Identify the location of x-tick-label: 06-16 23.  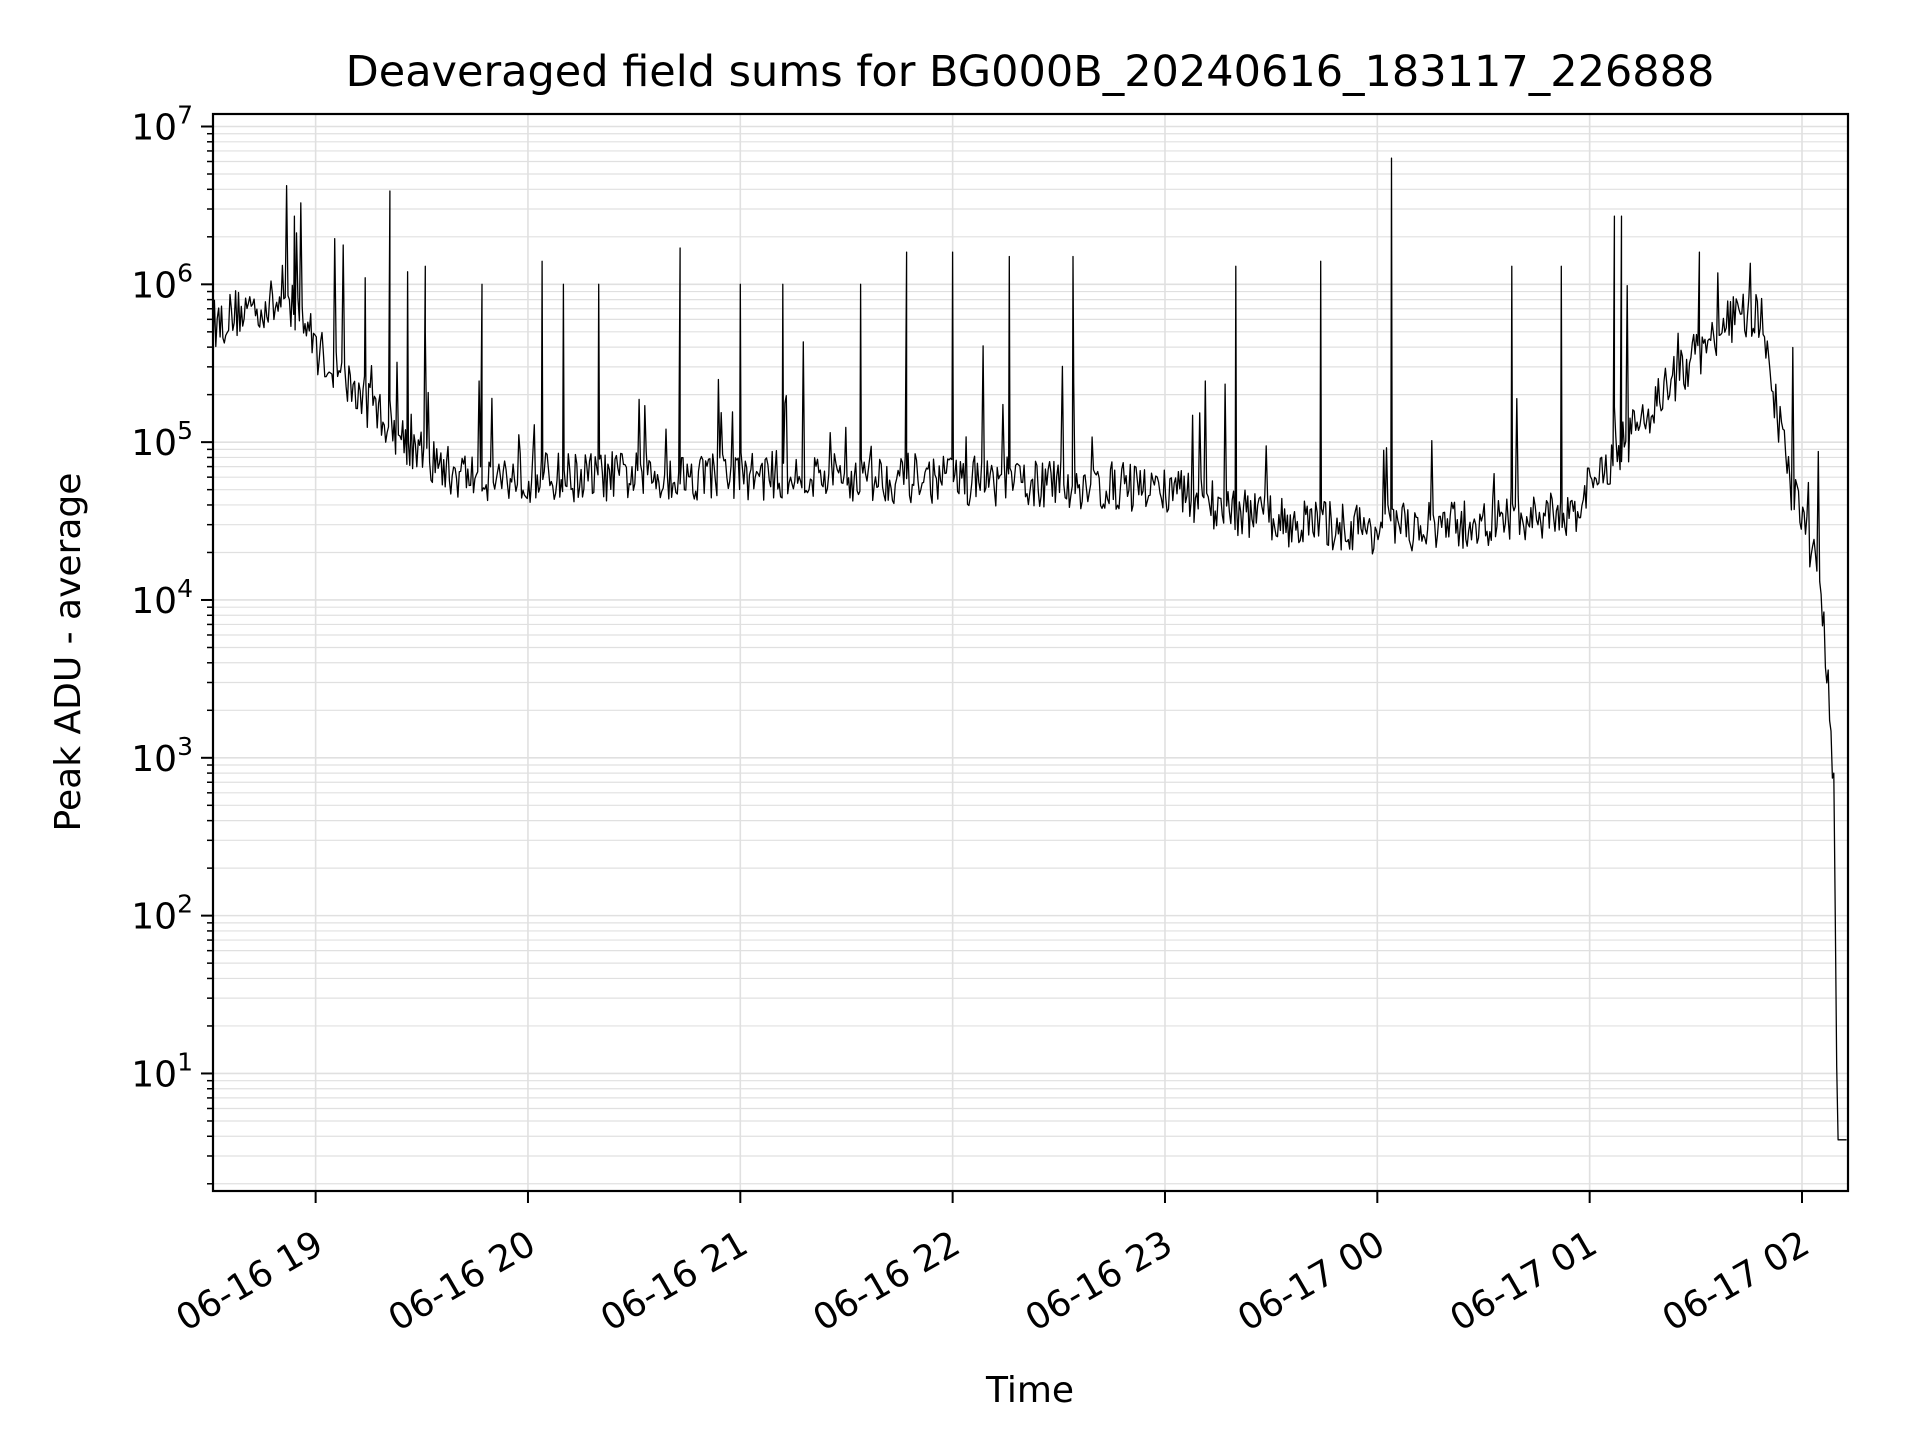
(1099, 1281).